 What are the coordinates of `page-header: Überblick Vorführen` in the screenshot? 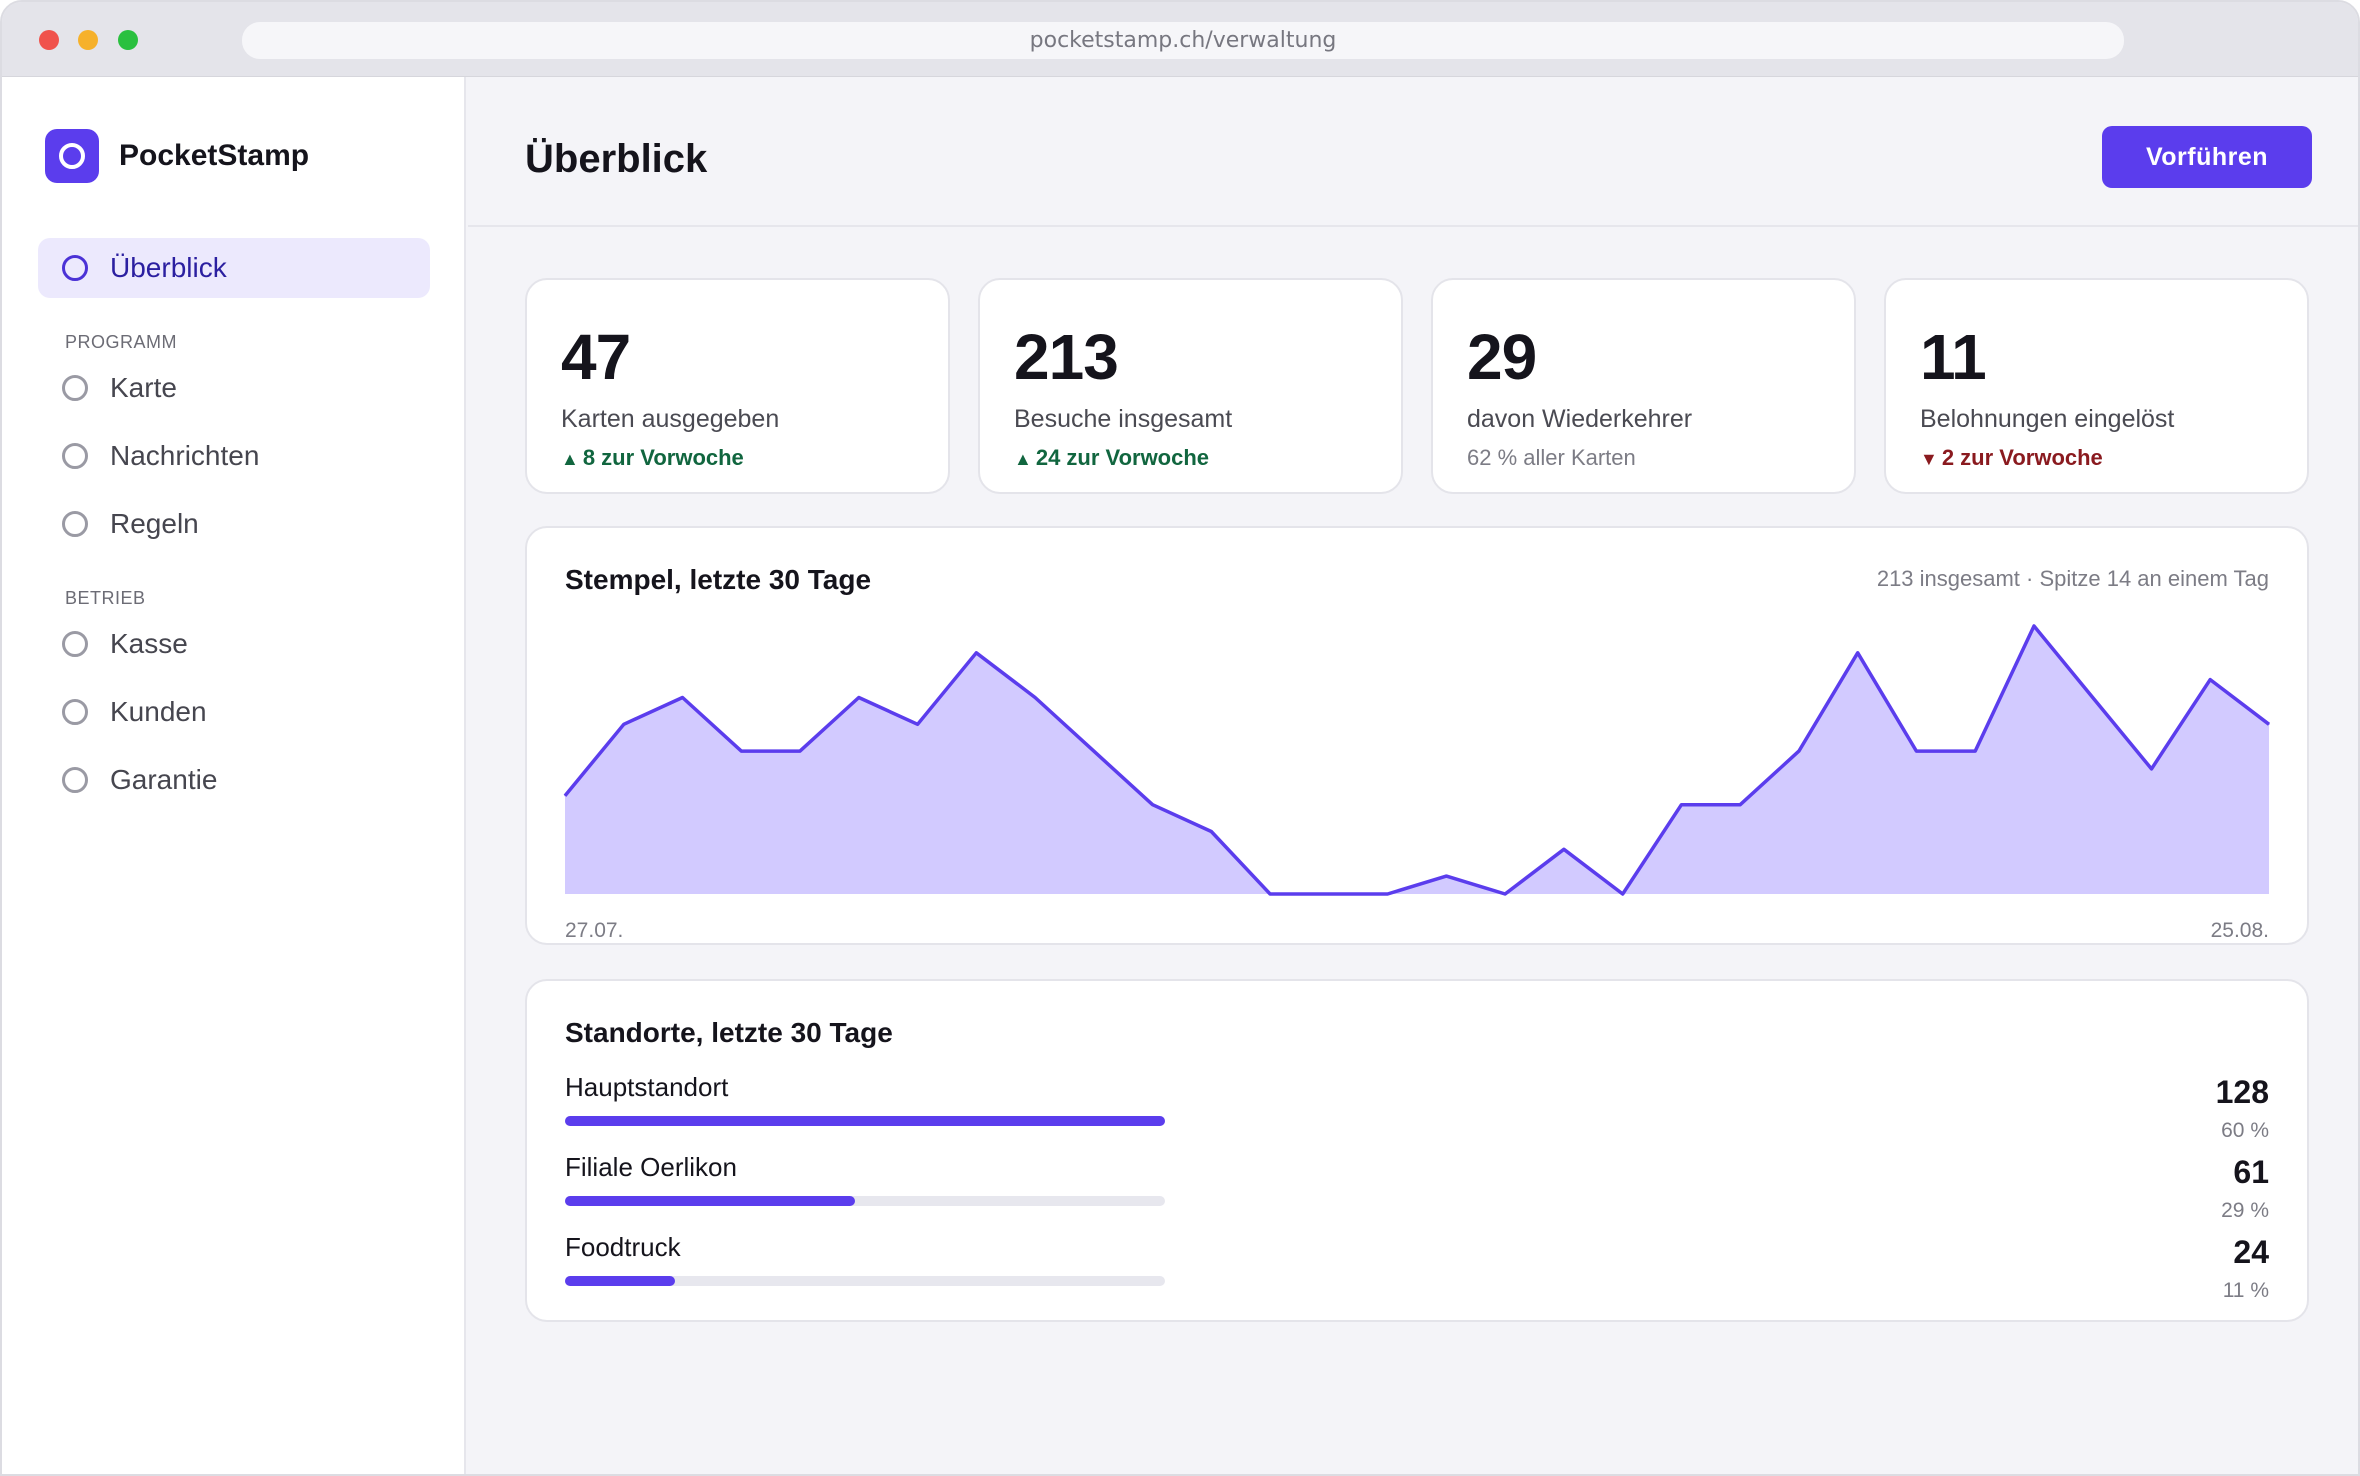 It's located at (1413, 152).